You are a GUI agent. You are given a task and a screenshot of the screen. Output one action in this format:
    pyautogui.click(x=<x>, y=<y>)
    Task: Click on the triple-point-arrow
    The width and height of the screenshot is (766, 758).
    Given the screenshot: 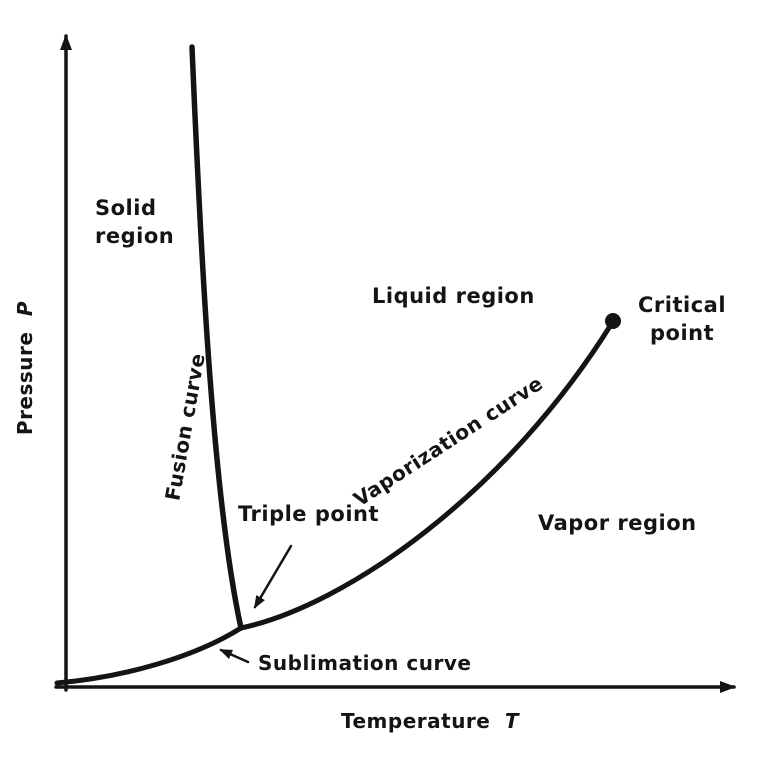 What is the action you would take?
    pyautogui.click(x=273, y=576)
    